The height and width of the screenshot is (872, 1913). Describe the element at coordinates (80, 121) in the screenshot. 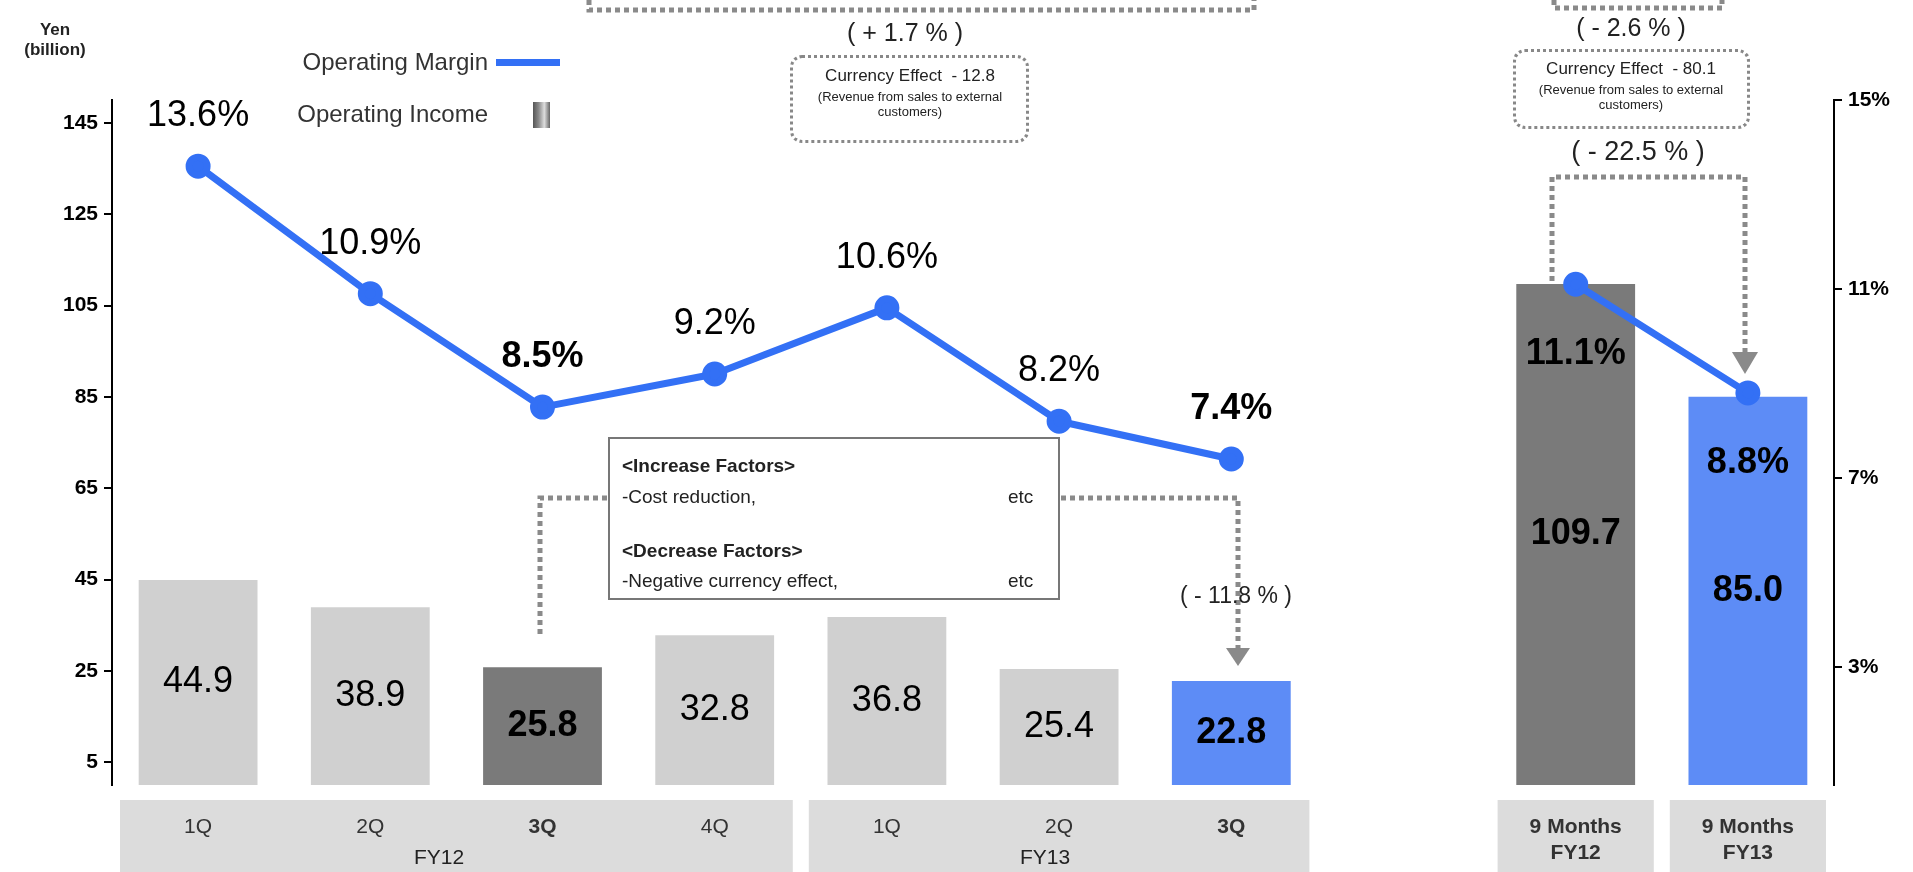

I see `y-tick-label: 145` at that location.